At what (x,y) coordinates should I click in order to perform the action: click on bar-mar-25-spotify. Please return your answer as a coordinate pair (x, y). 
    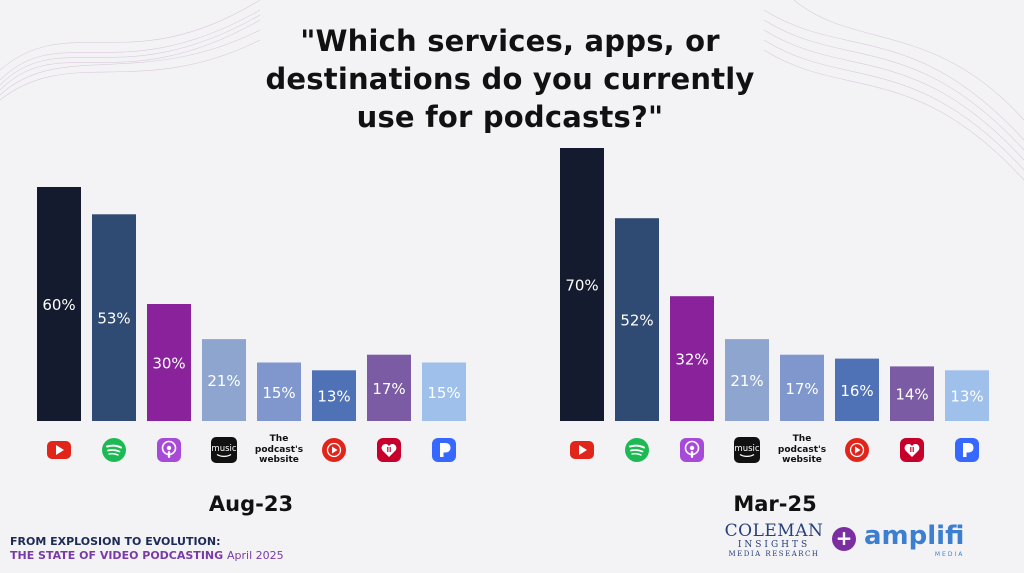
    Looking at the image, I should click on (637, 319).